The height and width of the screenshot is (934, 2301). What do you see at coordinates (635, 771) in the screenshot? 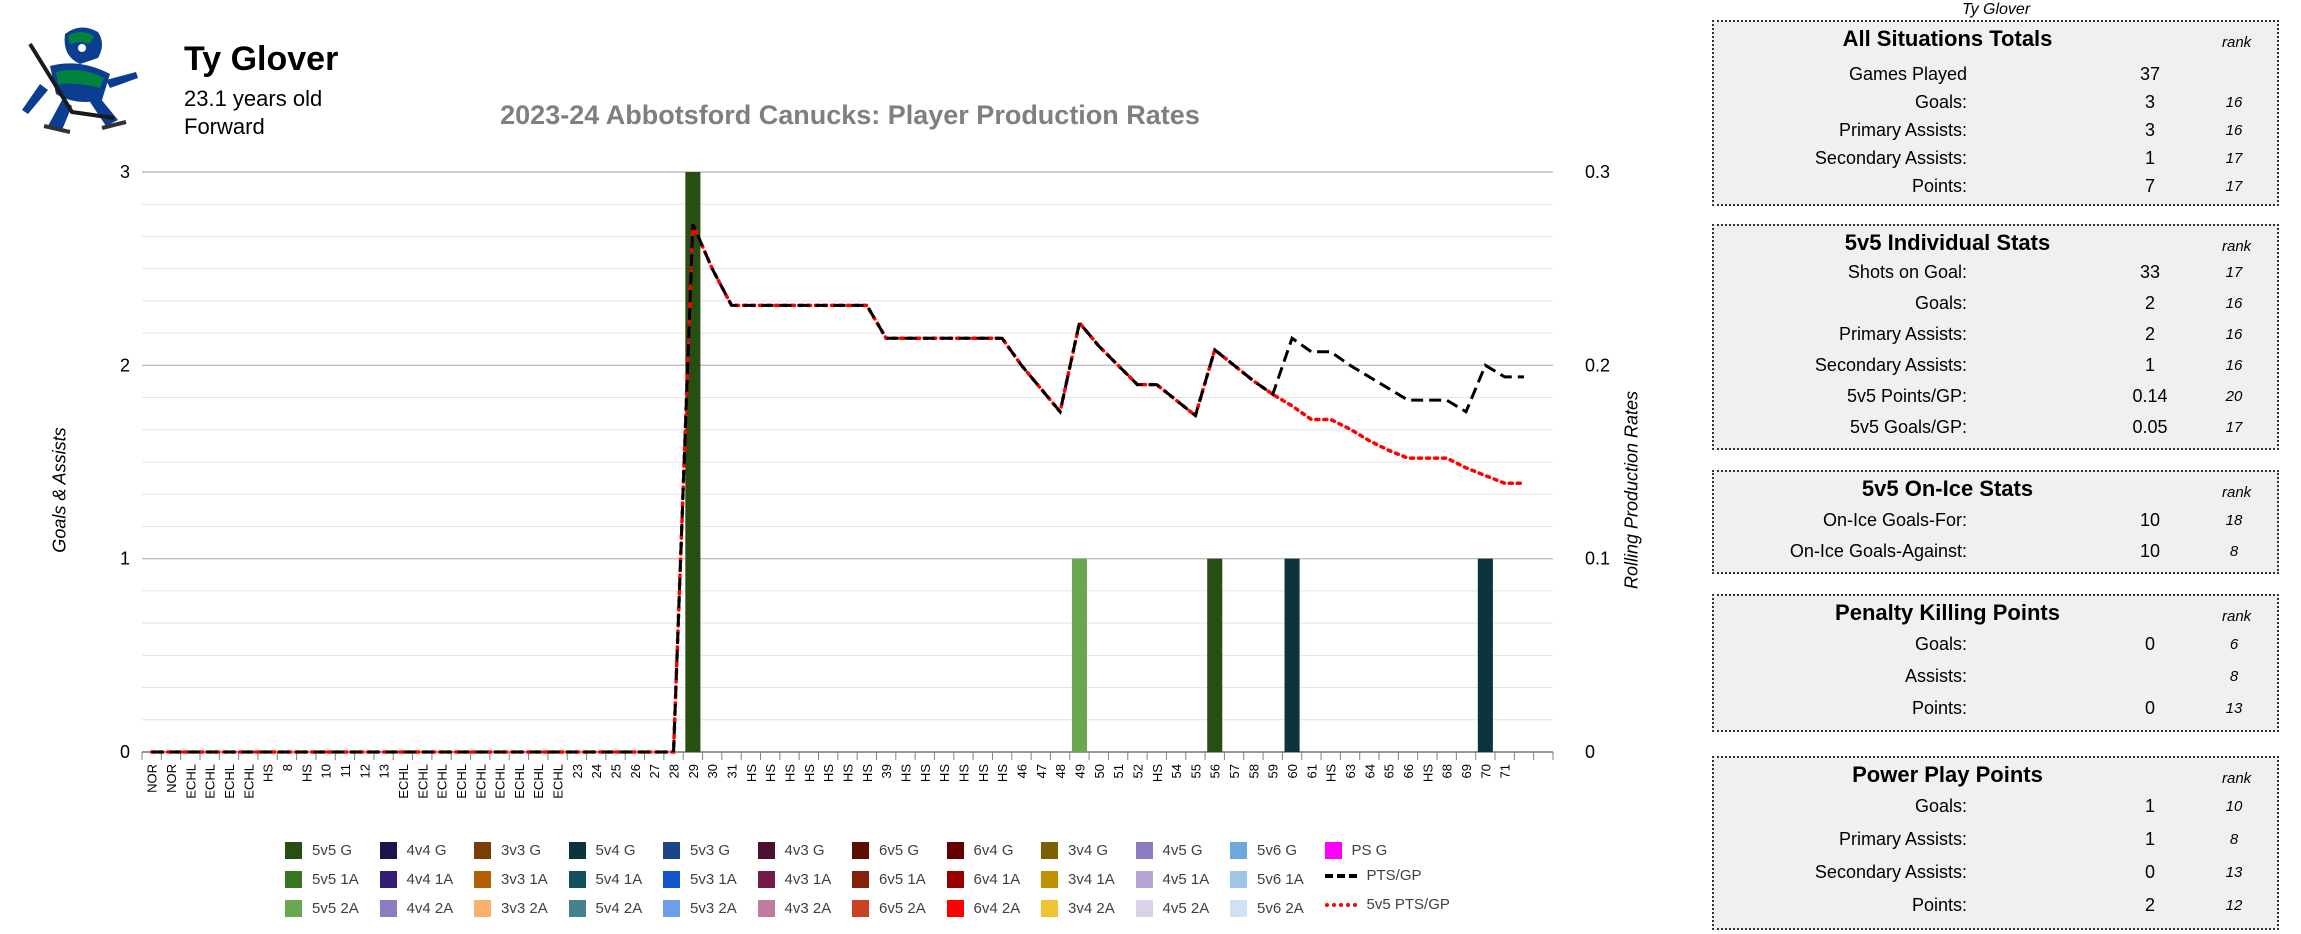
I see `x-tick-label: 26` at bounding box center [635, 771].